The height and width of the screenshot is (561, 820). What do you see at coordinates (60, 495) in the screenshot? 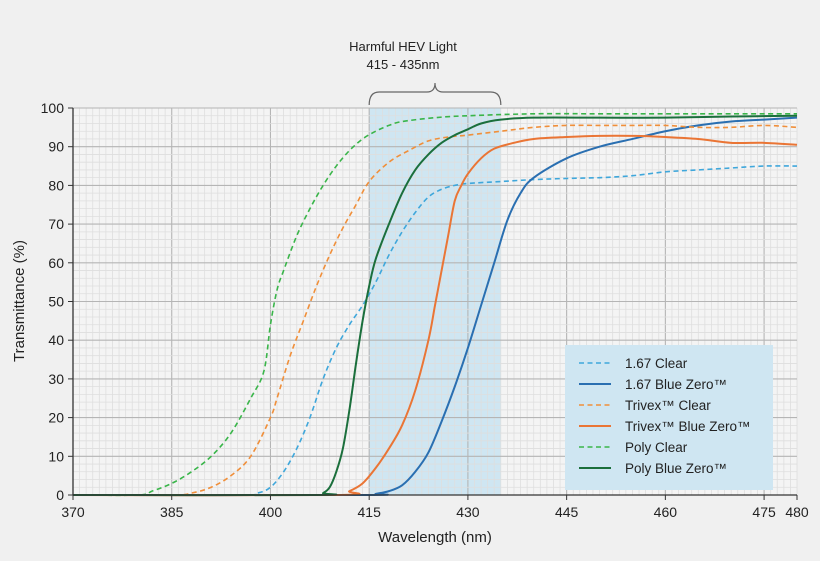
I see `y-tick-label: 0` at bounding box center [60, 495].